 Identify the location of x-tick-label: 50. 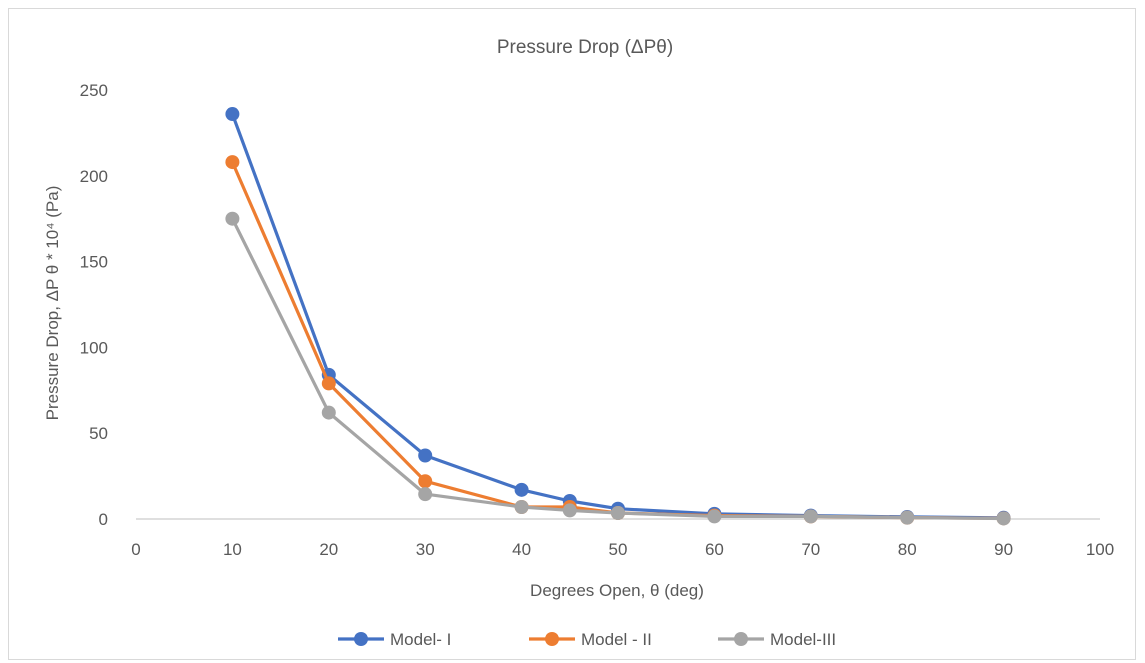
(618, 549).